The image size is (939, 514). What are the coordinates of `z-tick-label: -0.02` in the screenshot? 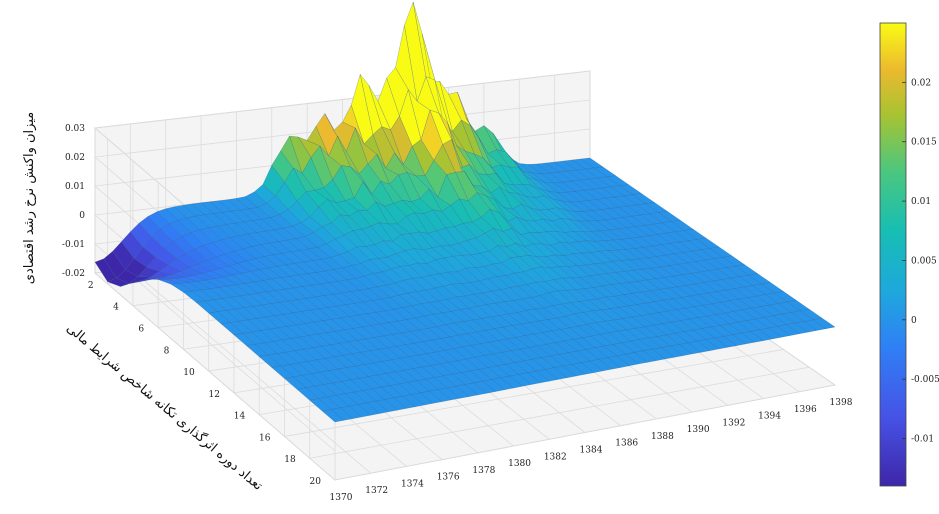 It's located at (73, 274).